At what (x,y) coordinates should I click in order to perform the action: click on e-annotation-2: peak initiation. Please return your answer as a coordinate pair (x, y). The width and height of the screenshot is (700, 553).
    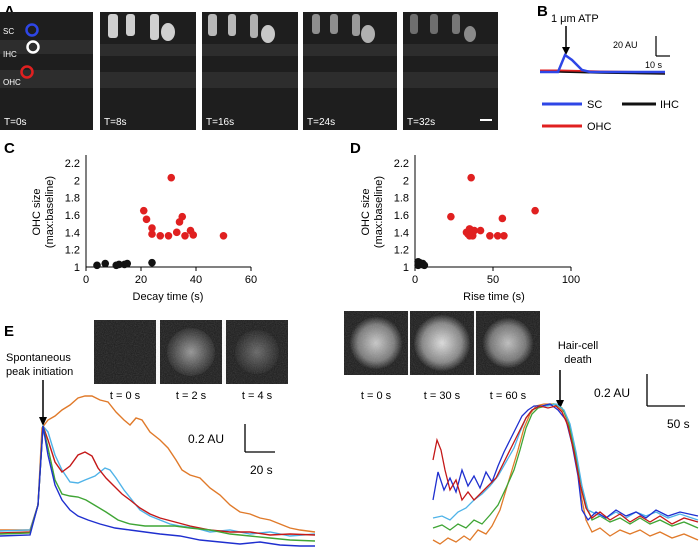
    Looking at the image, I should click on (39, 372).